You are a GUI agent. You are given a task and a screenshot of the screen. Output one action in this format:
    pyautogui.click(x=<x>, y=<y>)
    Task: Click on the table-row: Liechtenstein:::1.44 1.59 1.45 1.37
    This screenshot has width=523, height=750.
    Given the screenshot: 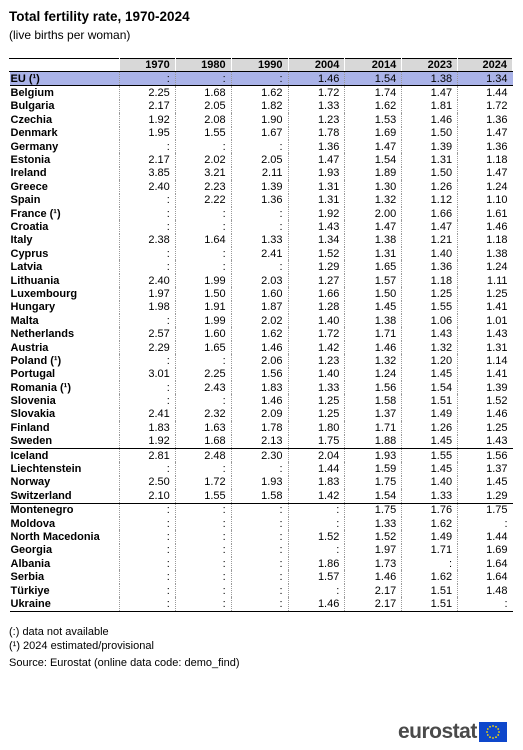 What is the action you would take?
    pyautogui.click(x=261, y=469)
    